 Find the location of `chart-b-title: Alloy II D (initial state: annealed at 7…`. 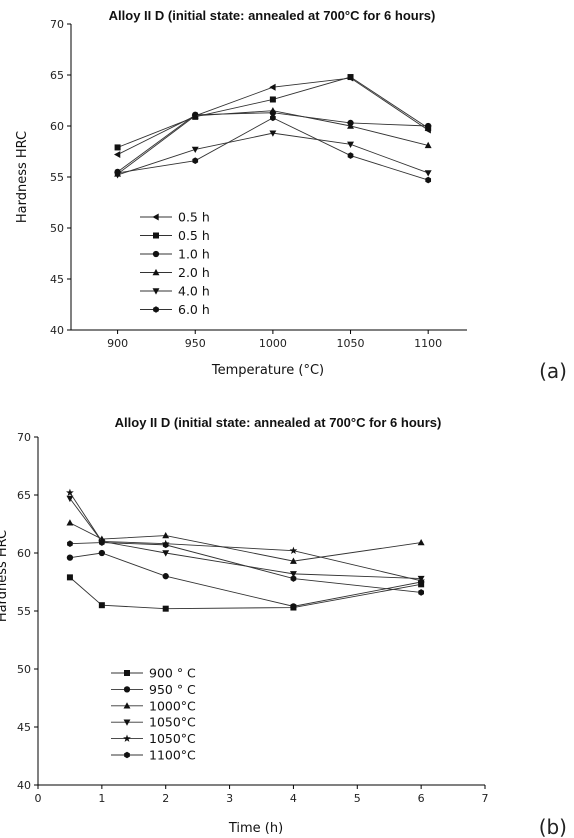

chart-b-title: Alloy II D (initial state: annealed at 7… is located at coordinates (278, 422).